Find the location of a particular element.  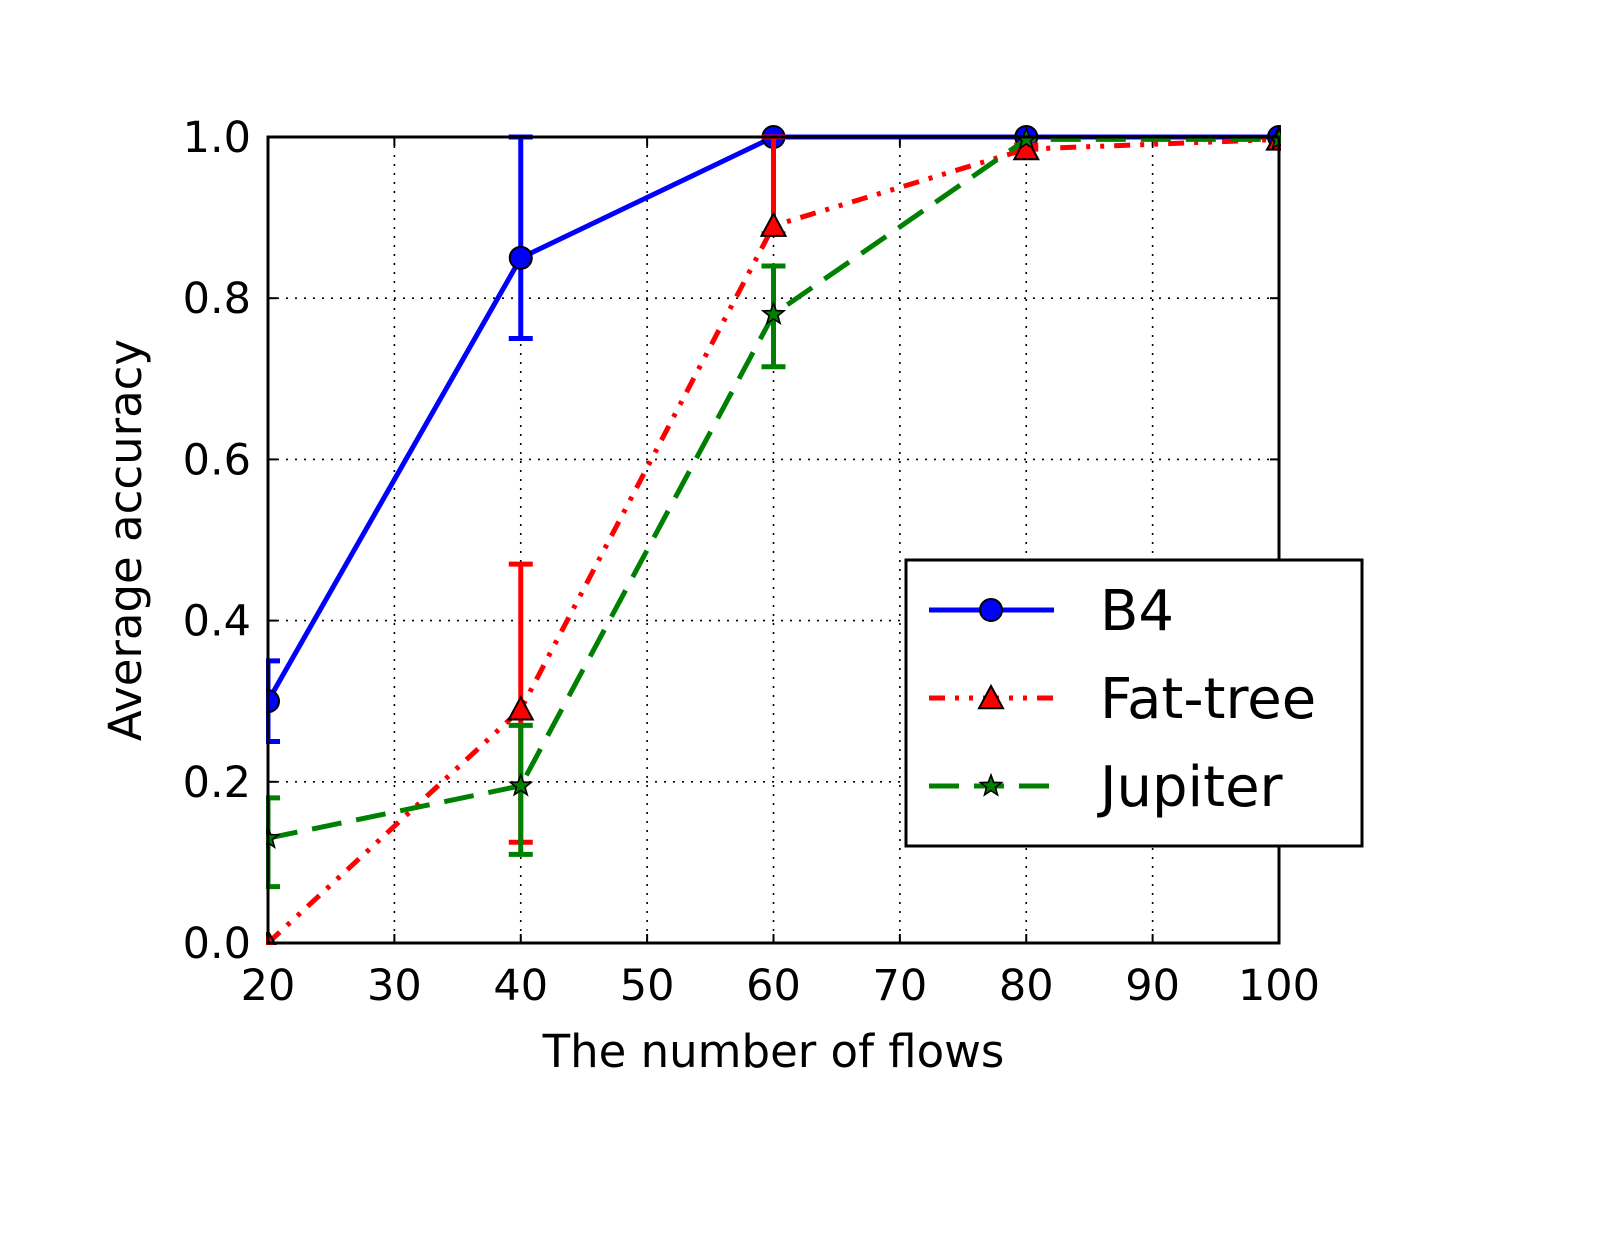

legend-entry: Jupiter is located at coordinates (1106, 787).